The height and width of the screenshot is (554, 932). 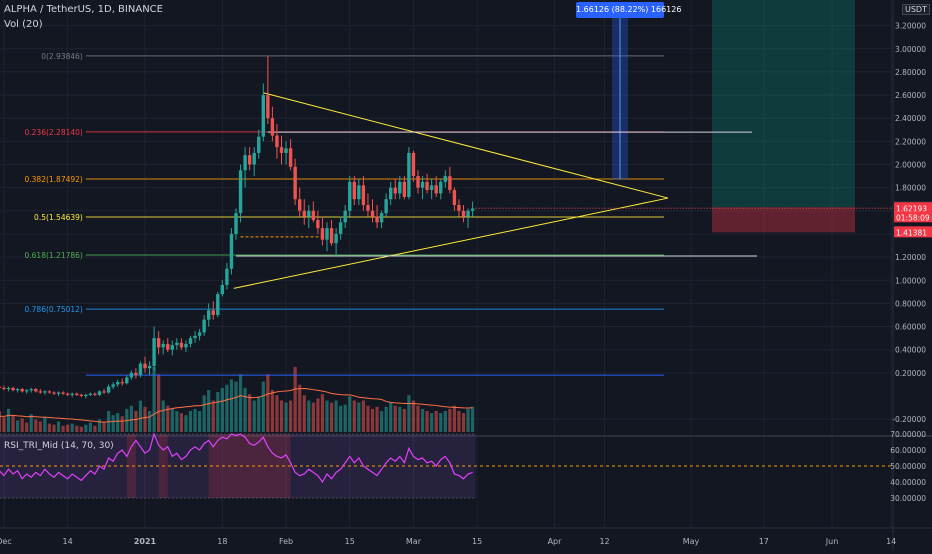 What do you see at coordinates (59, 446) in the screenshot?
I see `rsi-legend: RSI_TRI_Mid (14, 70, 30)` at bounding box center [59, 446].